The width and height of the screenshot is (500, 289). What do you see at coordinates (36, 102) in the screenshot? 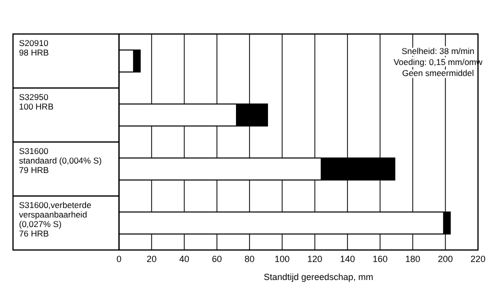
I see `y-tick-label: S32950 100 HRB` at bounding box center [36, 102].